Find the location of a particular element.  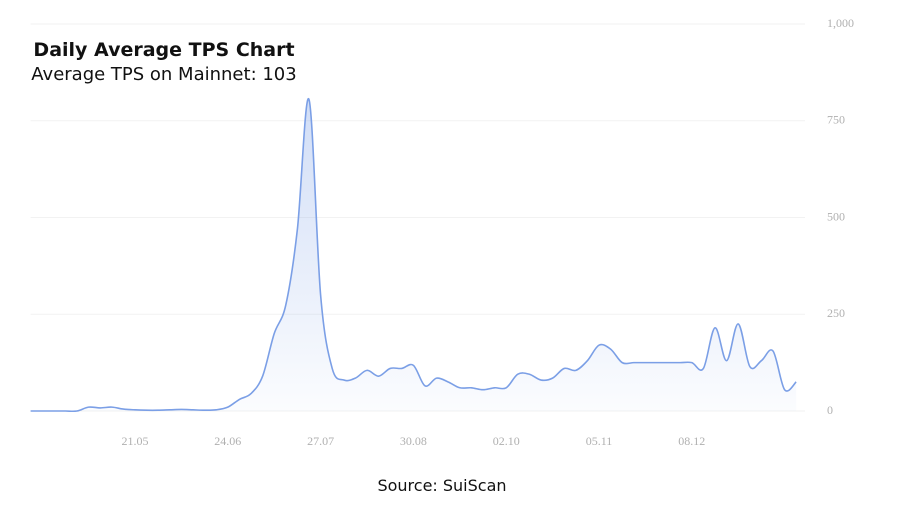

x-tick-label: 24.06 is located at coordinates (227, 441).